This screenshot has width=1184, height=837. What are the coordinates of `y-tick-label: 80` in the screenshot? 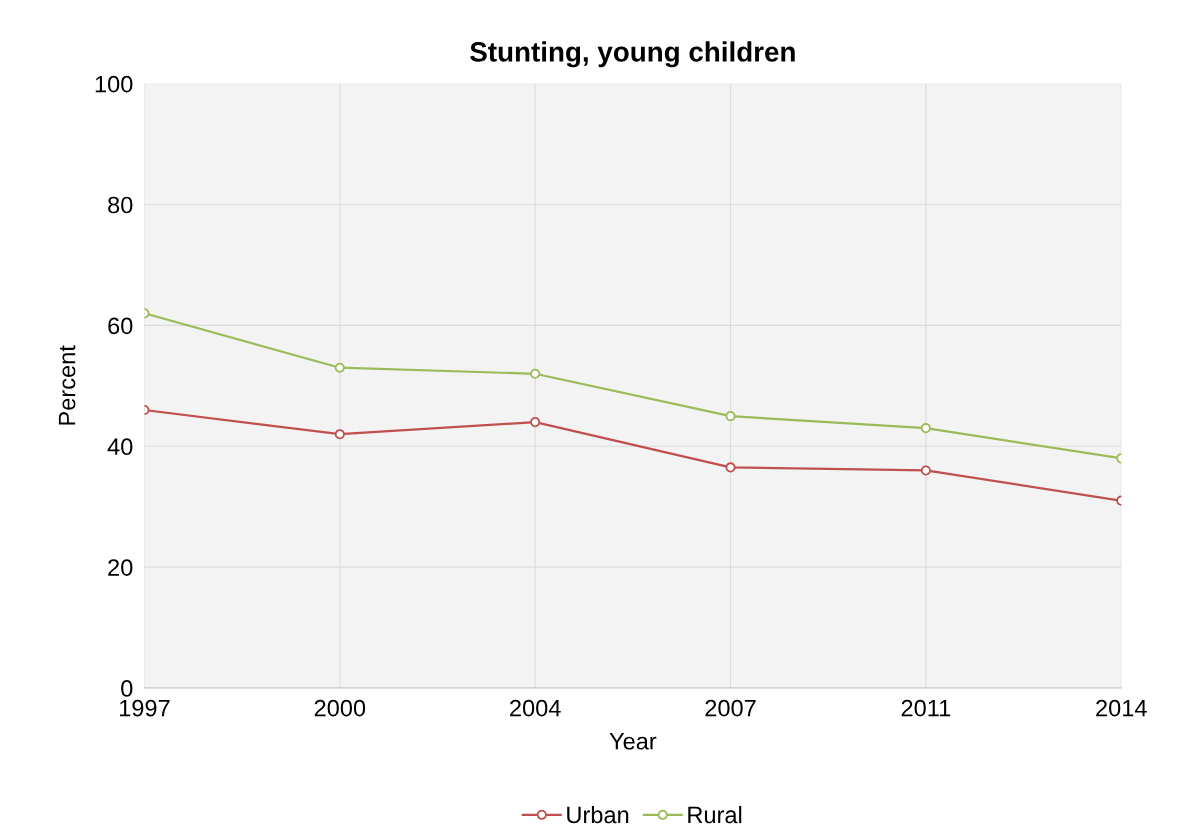 It's located at (120, 205).